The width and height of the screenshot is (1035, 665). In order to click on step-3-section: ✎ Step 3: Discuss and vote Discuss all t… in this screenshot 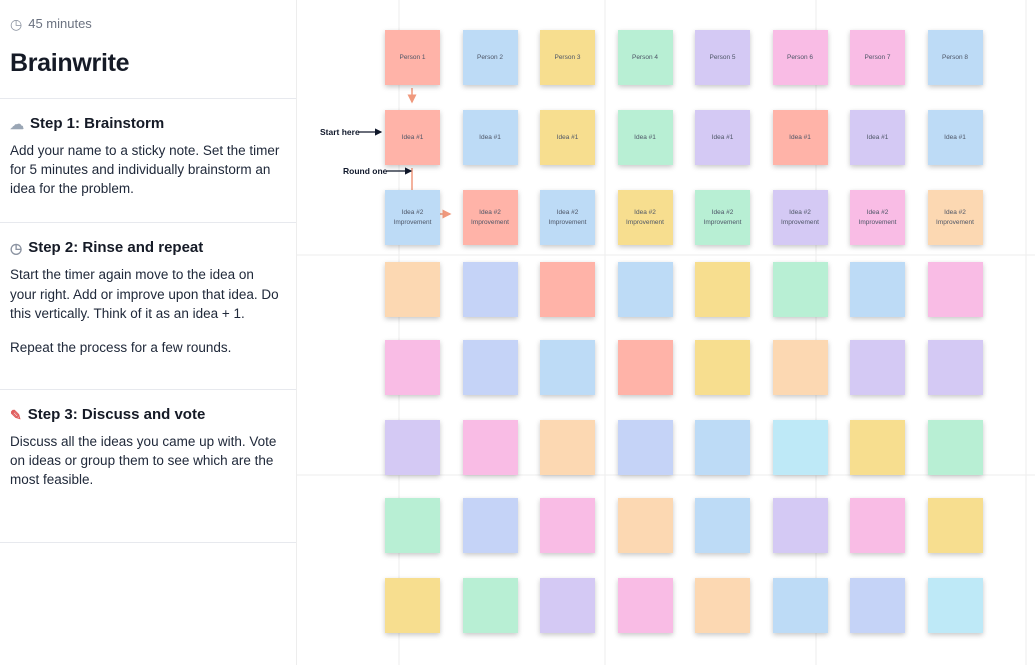, I will do `click(144, 447)`.